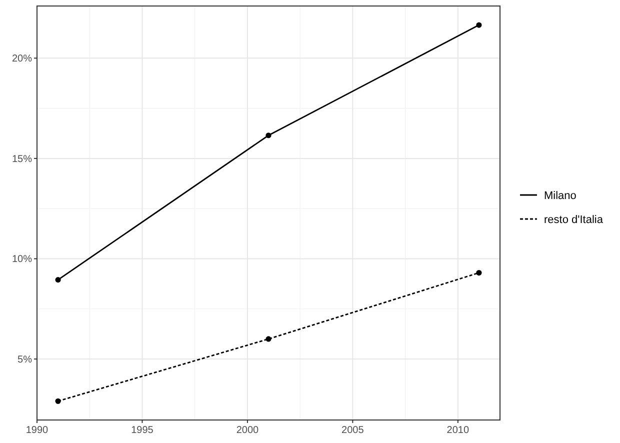  I want to click on legend-label: resto d'Italia, so click(574, 220).